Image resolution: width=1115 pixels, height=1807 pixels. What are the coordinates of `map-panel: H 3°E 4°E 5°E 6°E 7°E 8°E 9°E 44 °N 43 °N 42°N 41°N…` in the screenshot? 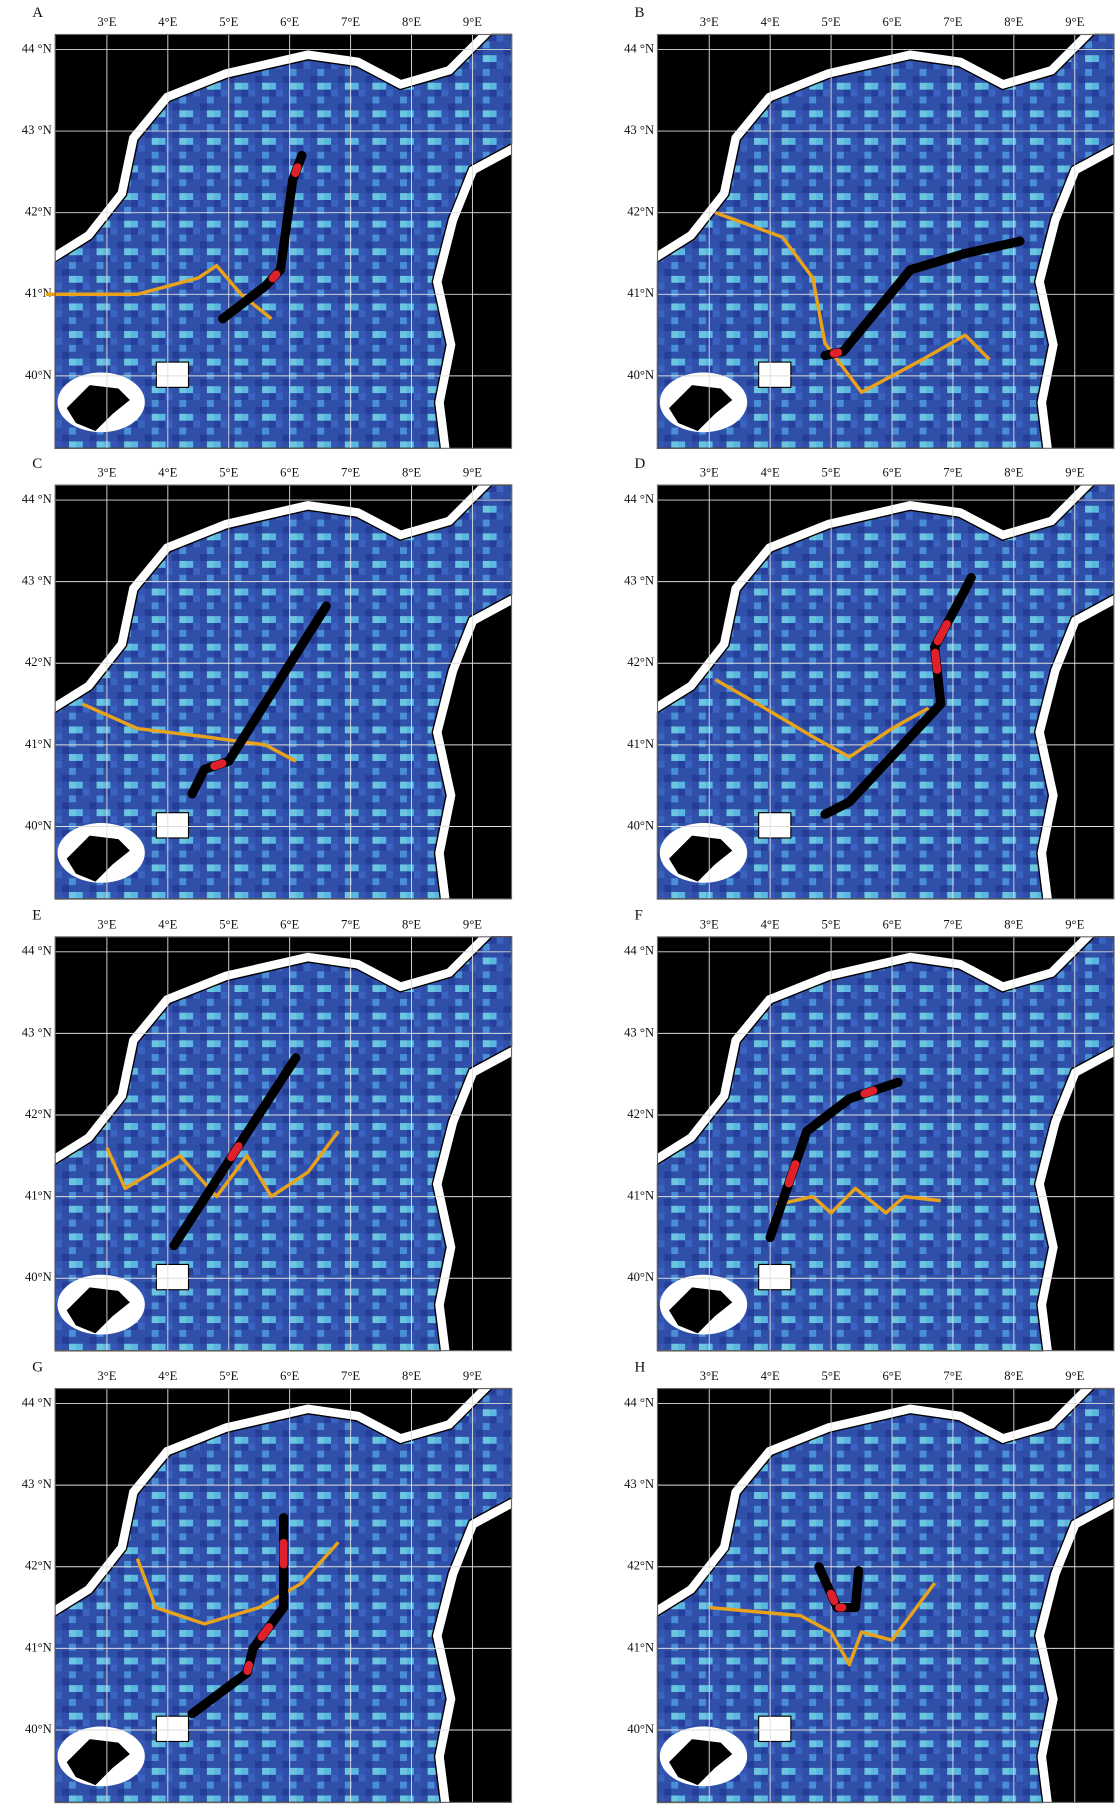 It's located at (869, 1583).